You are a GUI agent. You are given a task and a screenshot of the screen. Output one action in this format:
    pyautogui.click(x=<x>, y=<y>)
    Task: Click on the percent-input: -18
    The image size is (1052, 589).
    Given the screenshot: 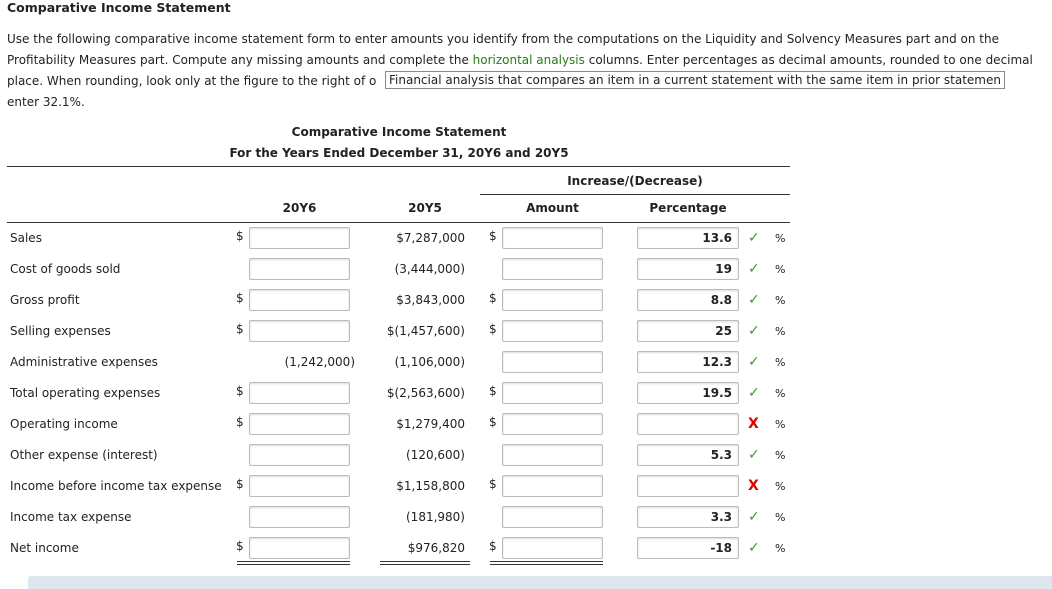 What is the action you would take?
    pyautogui.click(x=688, y=548)
    